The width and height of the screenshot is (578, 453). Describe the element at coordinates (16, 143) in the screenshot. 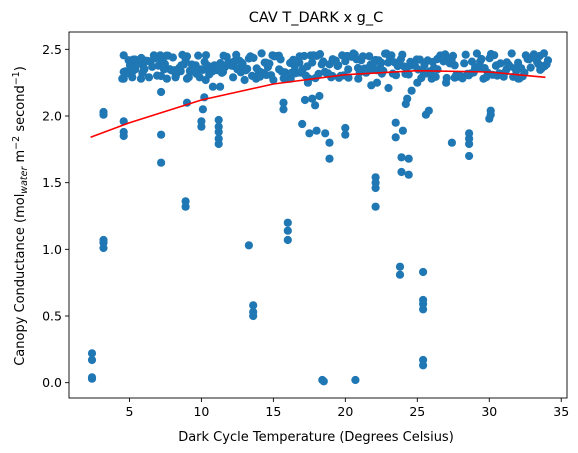

I see `y-label-sup1: −2` at that location.